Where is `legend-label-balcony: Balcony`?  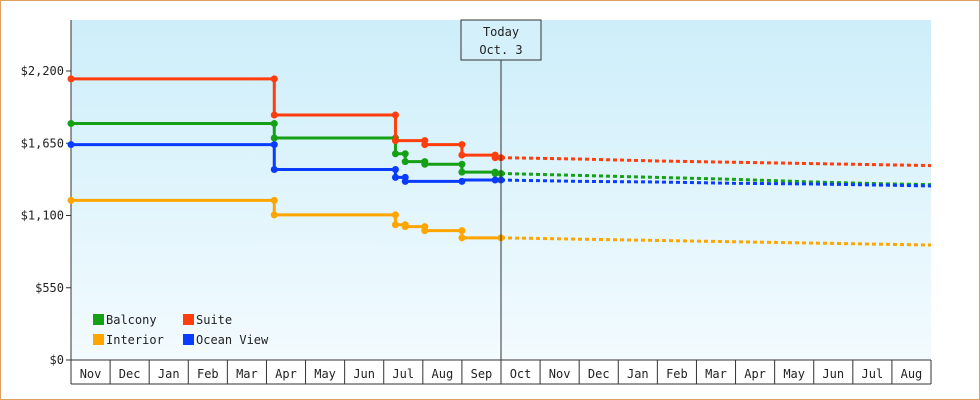 legend-label-balcony: Balcony is located at coordinates (131, 320).